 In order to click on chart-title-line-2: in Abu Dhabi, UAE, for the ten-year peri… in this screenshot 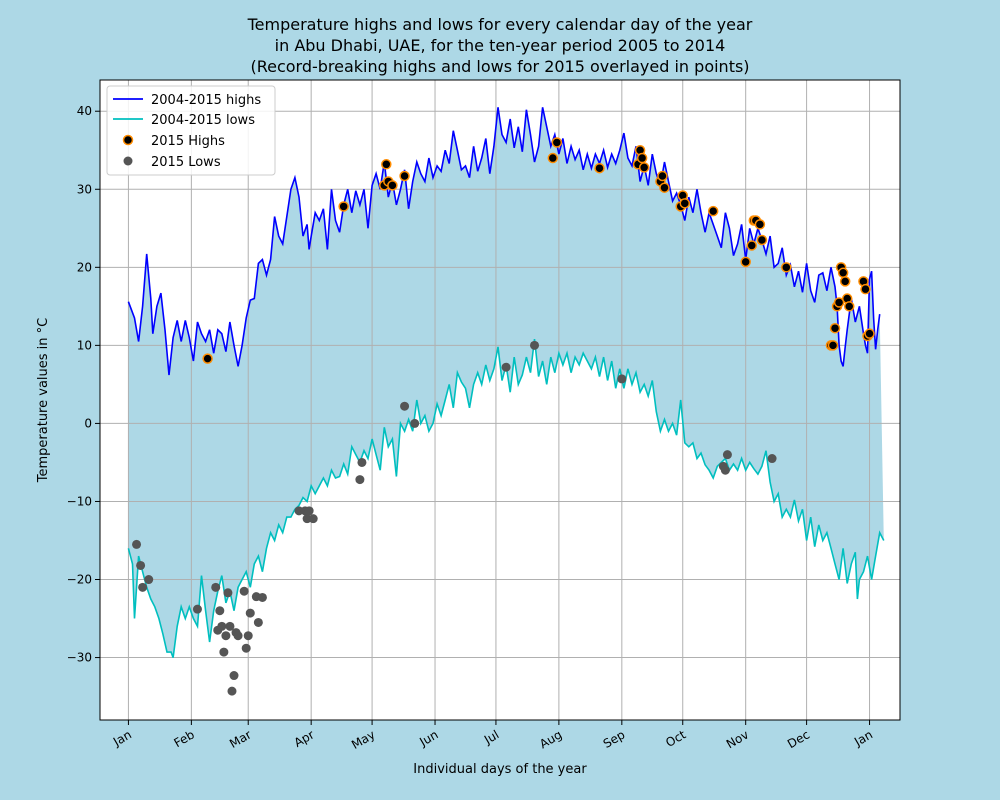, I will do `click(500, 45)`.